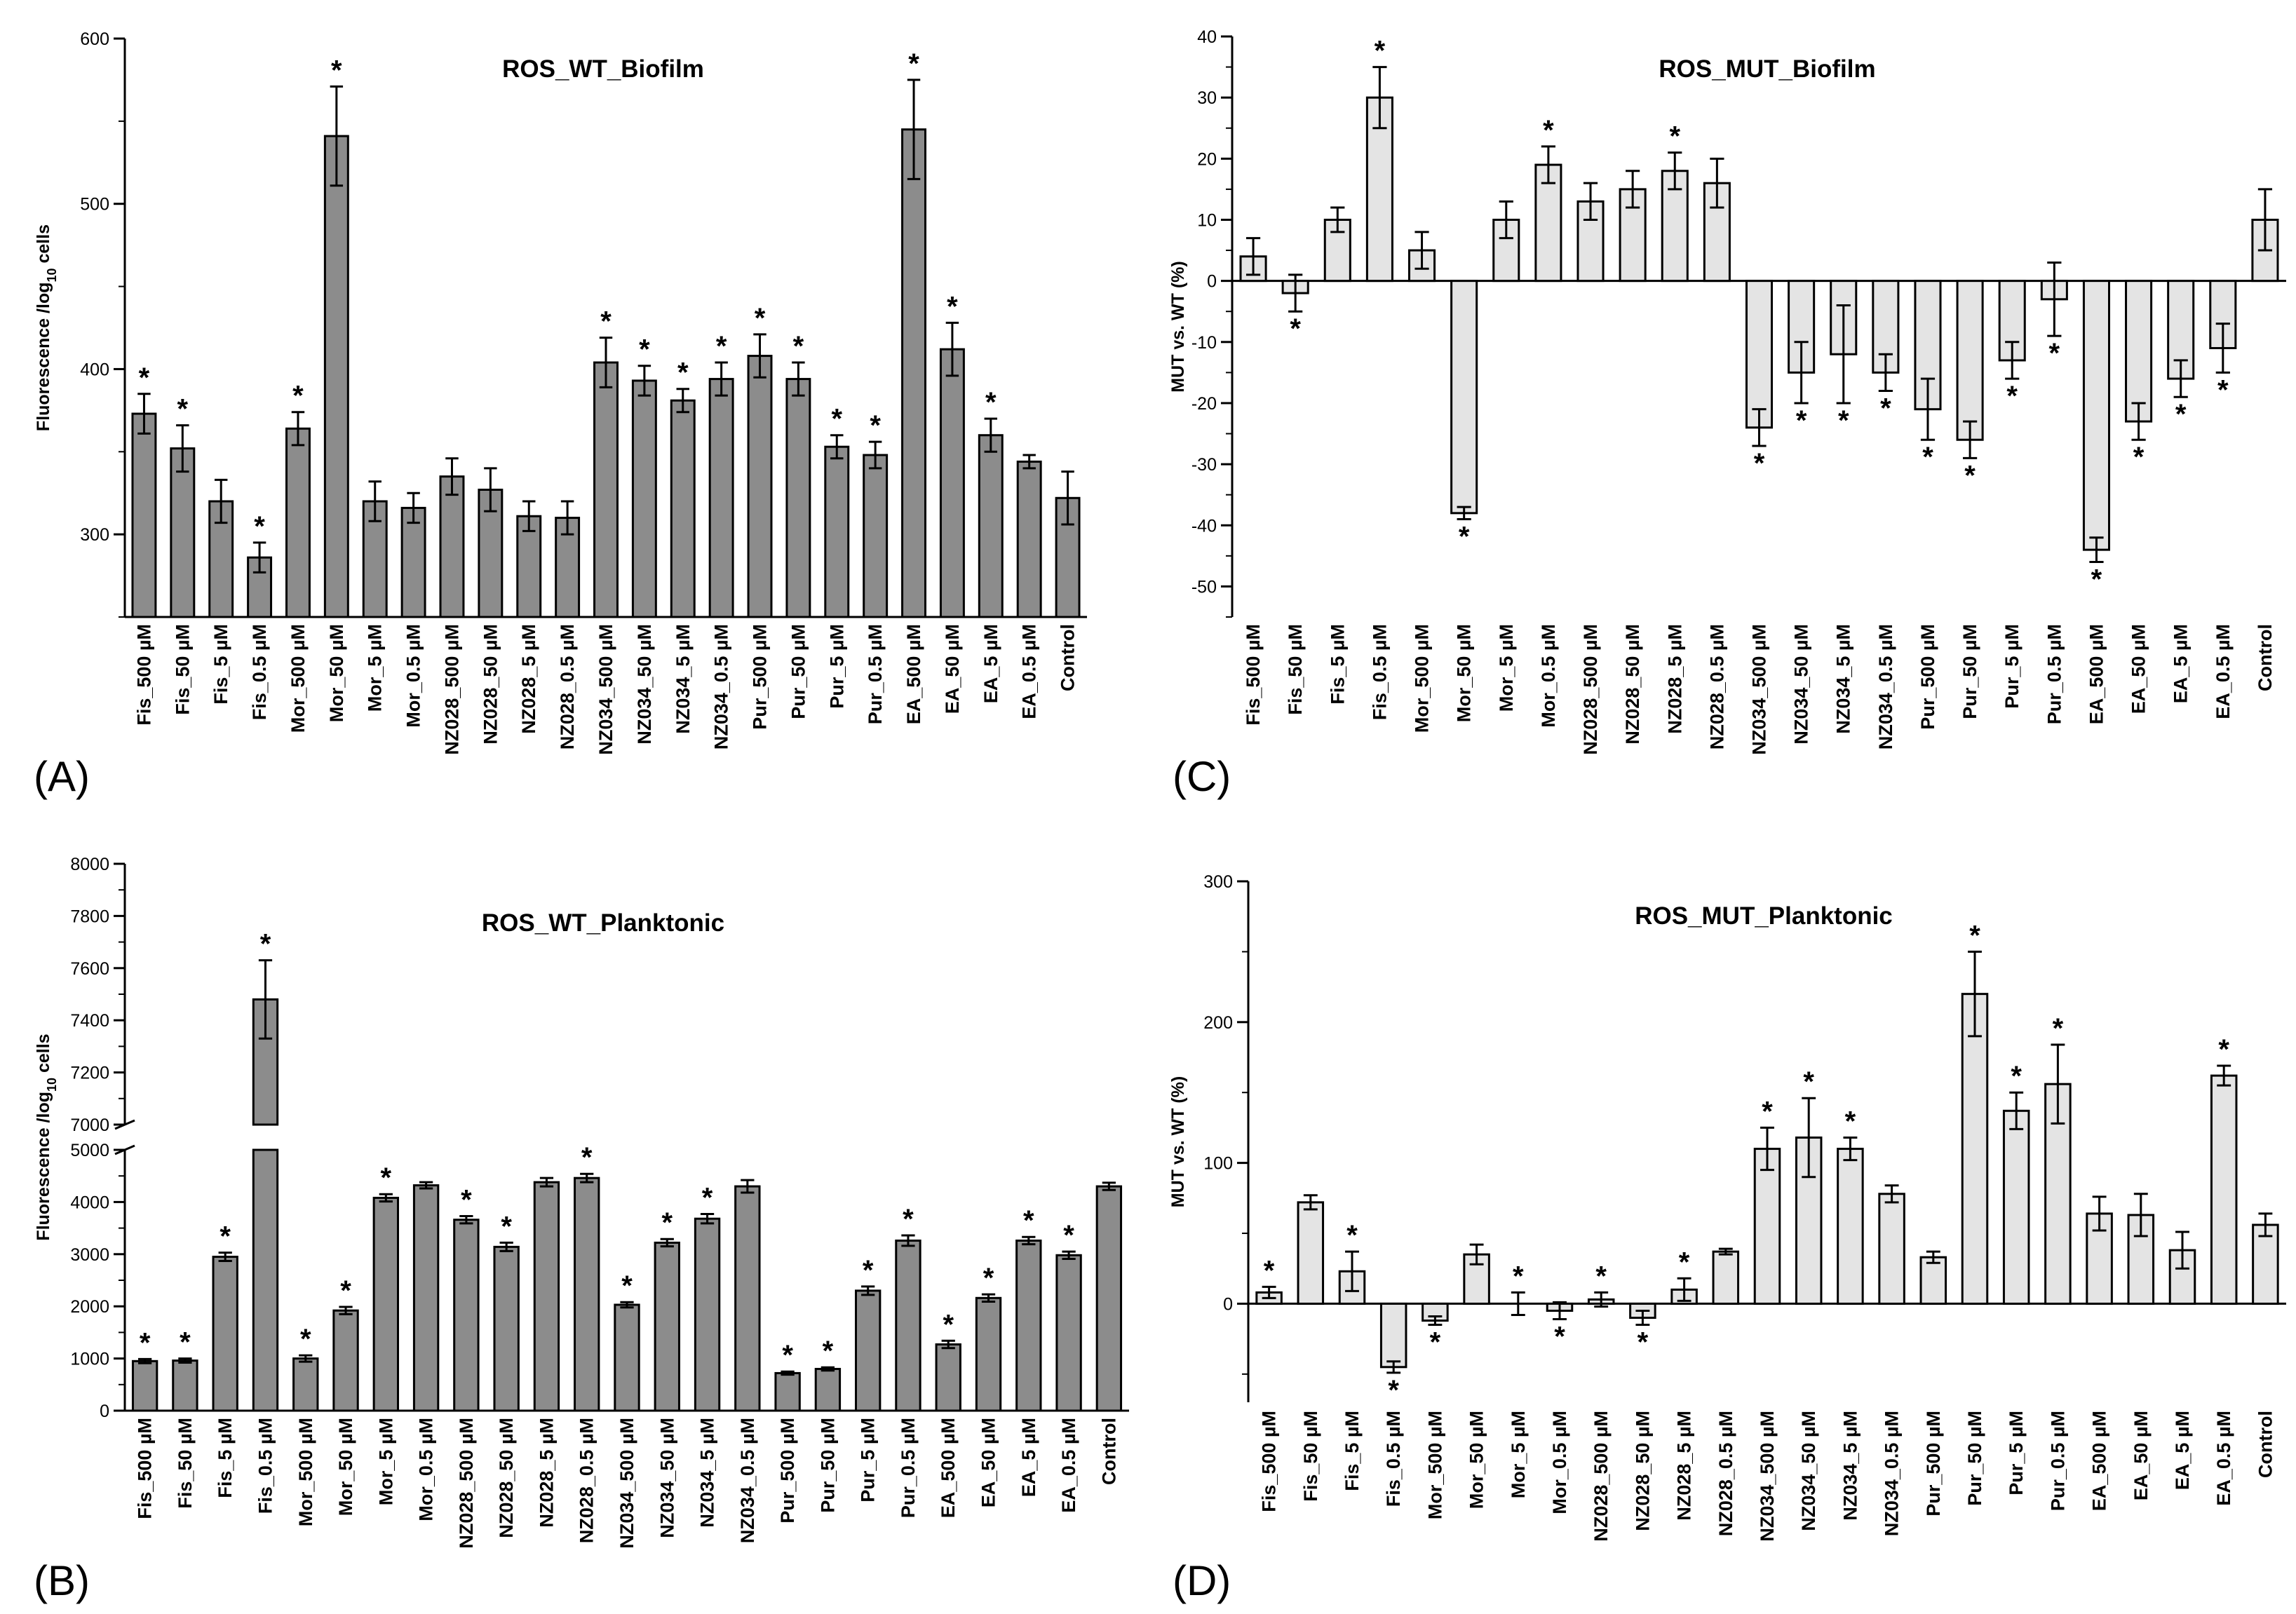  What do you see at coordinates (1178, 327) in the screenshot?
I see `y-axis-title: MUT vs. WT (%)` at bounding box center [1178, 327].